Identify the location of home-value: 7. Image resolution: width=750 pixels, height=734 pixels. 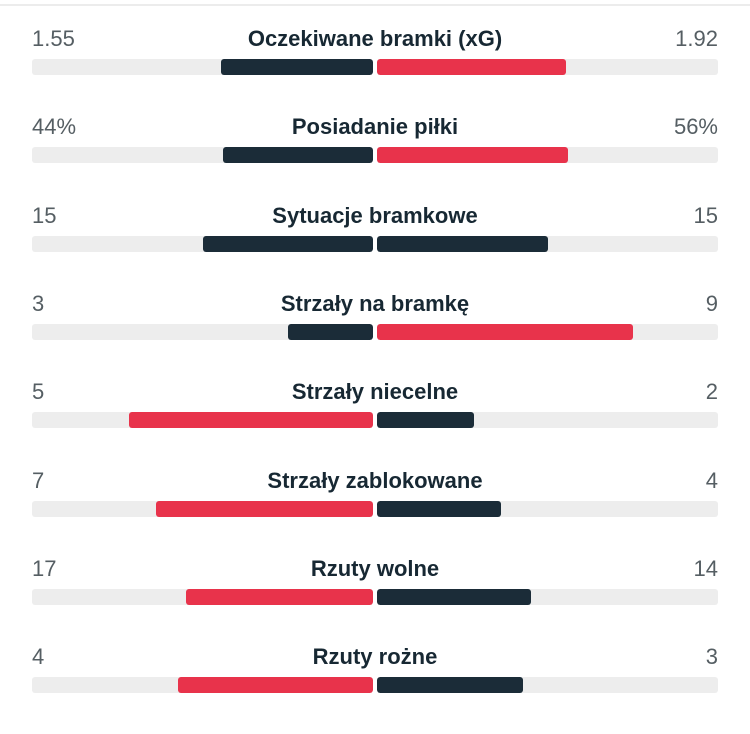
(38, 480).